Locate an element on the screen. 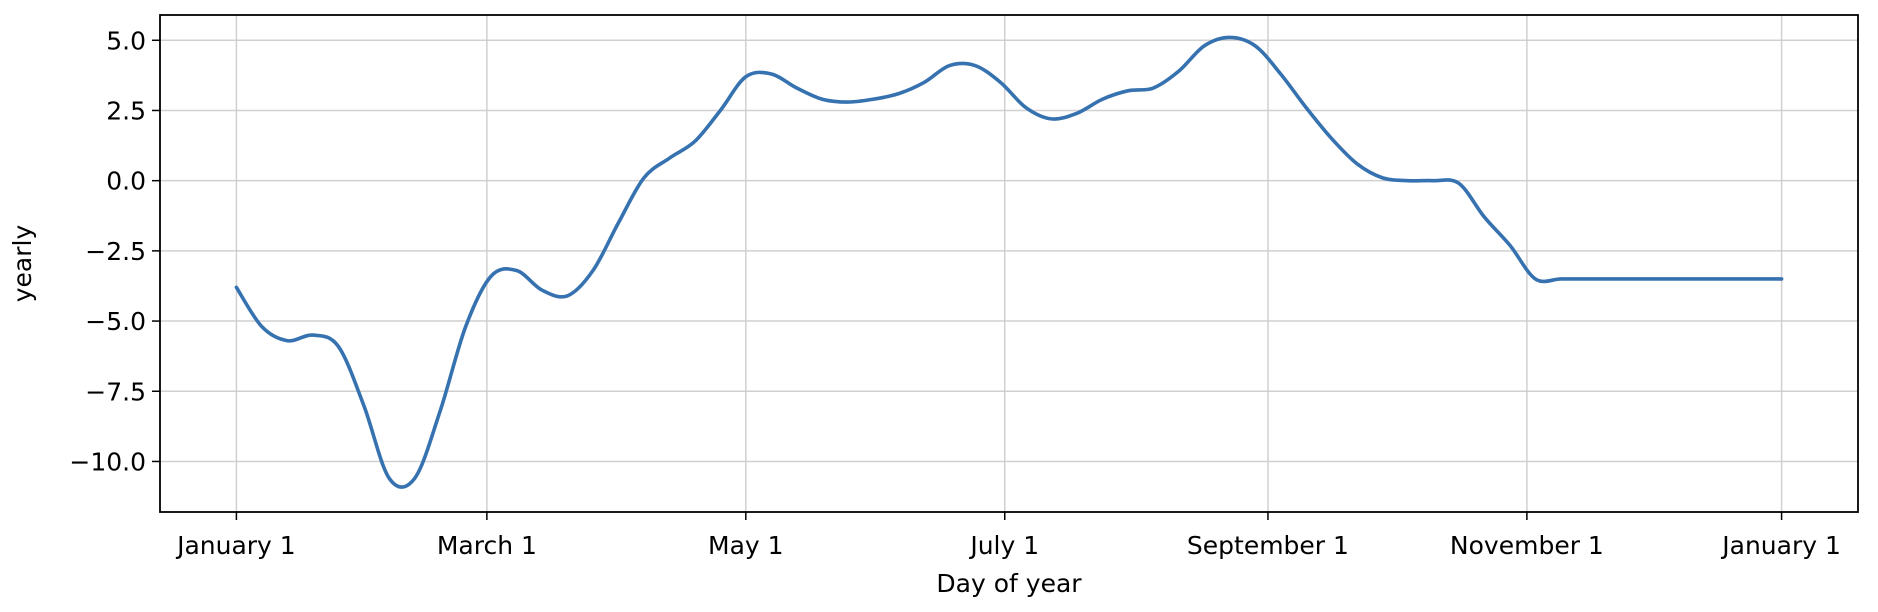 The height and width of the screenshot is (612, 1878). y-tick-label: −5.0 is located at coordinates (115, 321).